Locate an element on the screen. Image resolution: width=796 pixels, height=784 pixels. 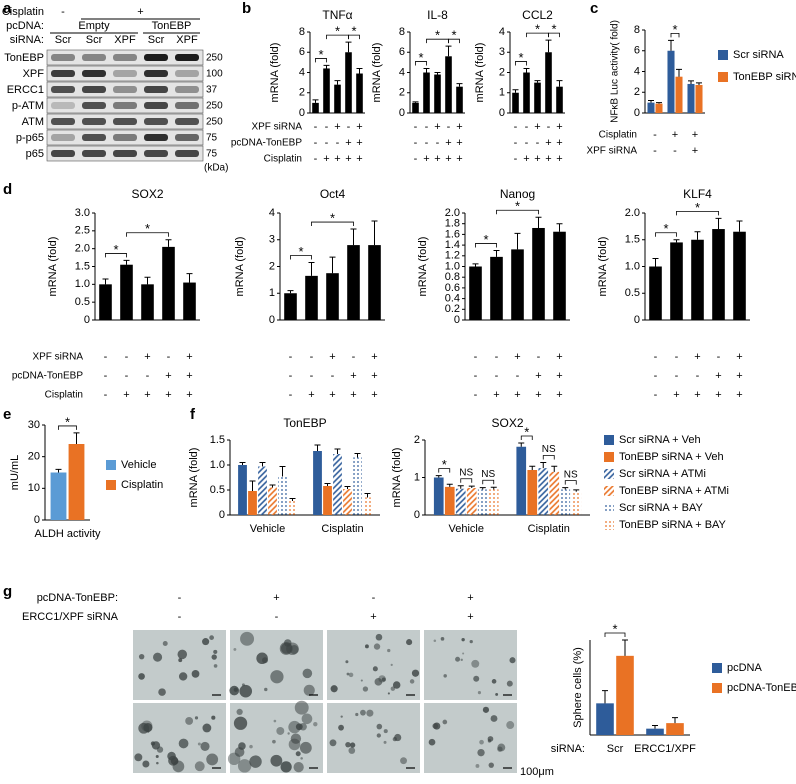
image-condition-sign: + is located at coordinates (470, 617).